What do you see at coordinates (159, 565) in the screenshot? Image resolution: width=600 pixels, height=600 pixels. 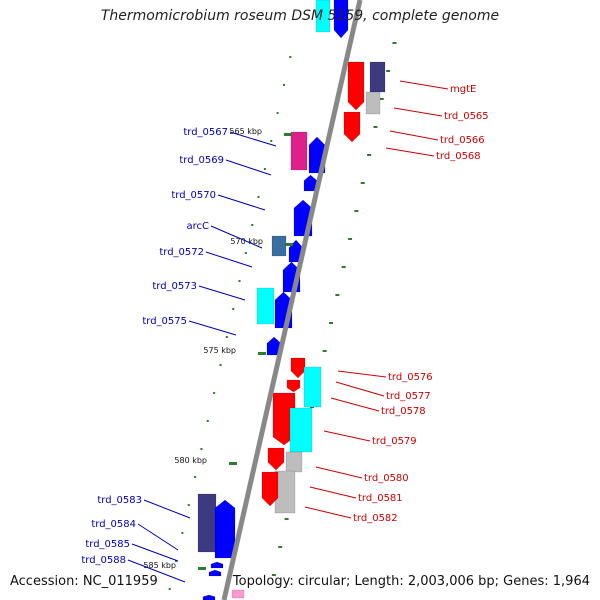 I see `scale-tick-label: 585 kbp` at bounding box center [159, 565].